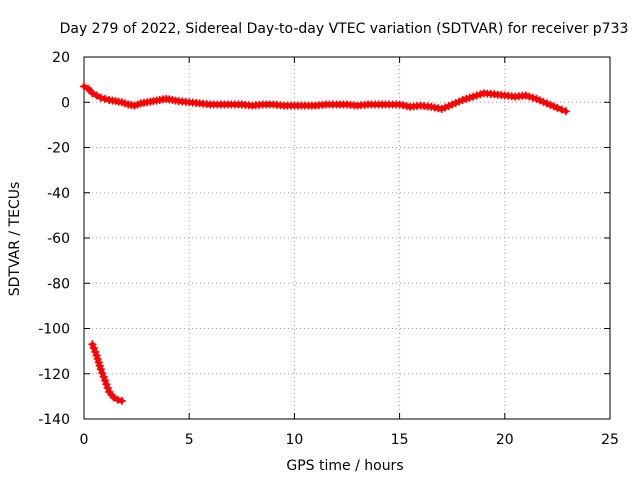  I want to click on y-tick-label: -60, so click(58, 239).